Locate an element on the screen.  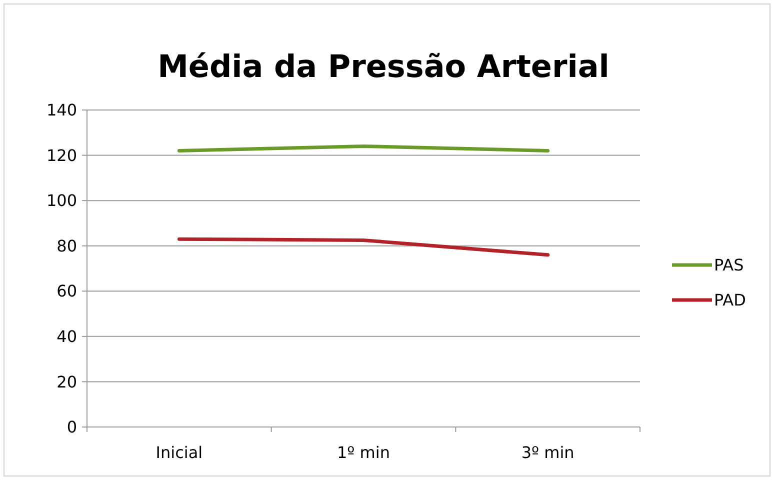
x-tick-label: Inicial is located at coordinates (179, 452).